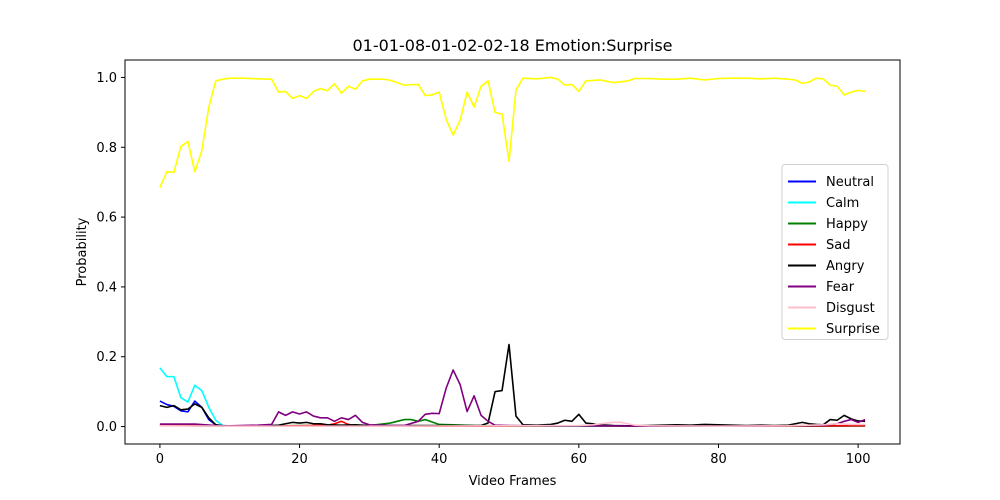 Image resolution: width=1000 pixels, height=500 pixels. I want to click on chart-title: 01-01-08-01-02-02-18 Emotion:Surprise, so click(513, 45).